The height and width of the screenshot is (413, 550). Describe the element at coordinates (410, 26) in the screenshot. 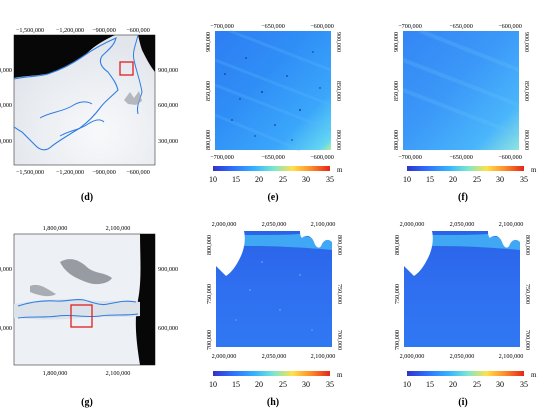

I see `panel-f-x-tick-top-1: −700,000` at that location.